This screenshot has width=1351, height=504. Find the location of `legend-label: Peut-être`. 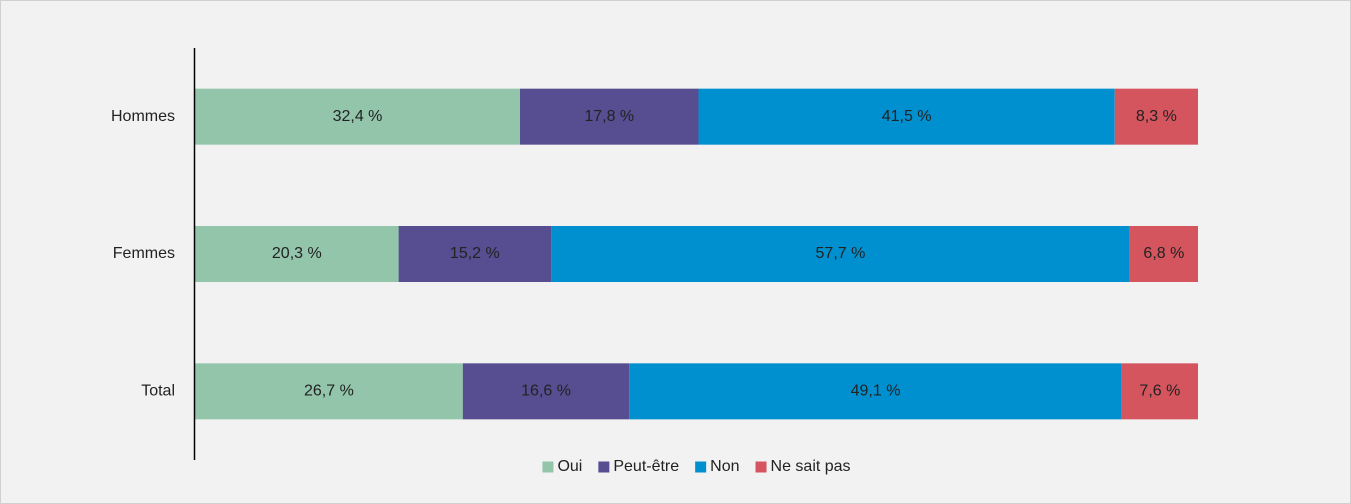

legend-label: Peut-être is located at coordinates (646, 466).